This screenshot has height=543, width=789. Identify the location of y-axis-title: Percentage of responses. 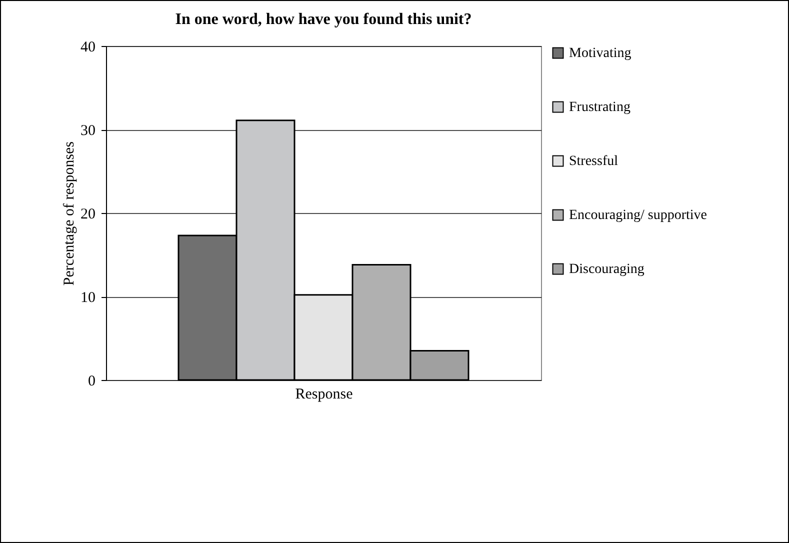
(70, 213).